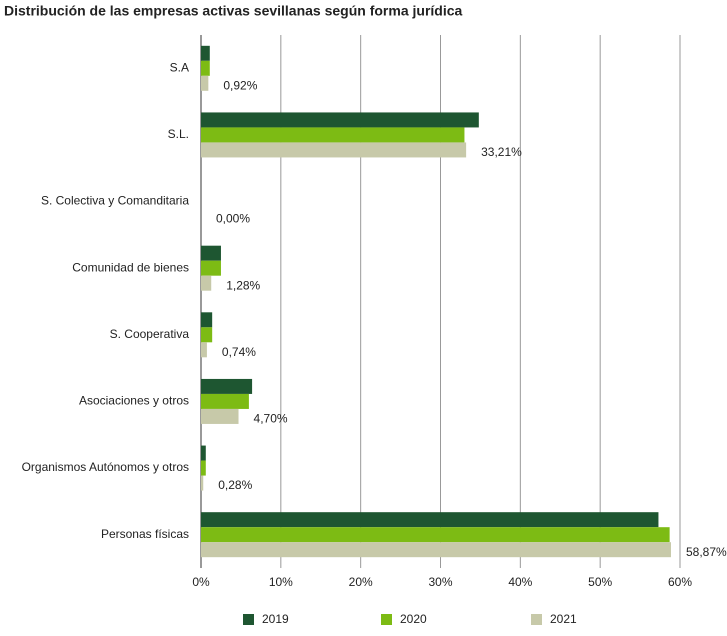  I want to click on value-label: 0,28%, so click(235, 485).